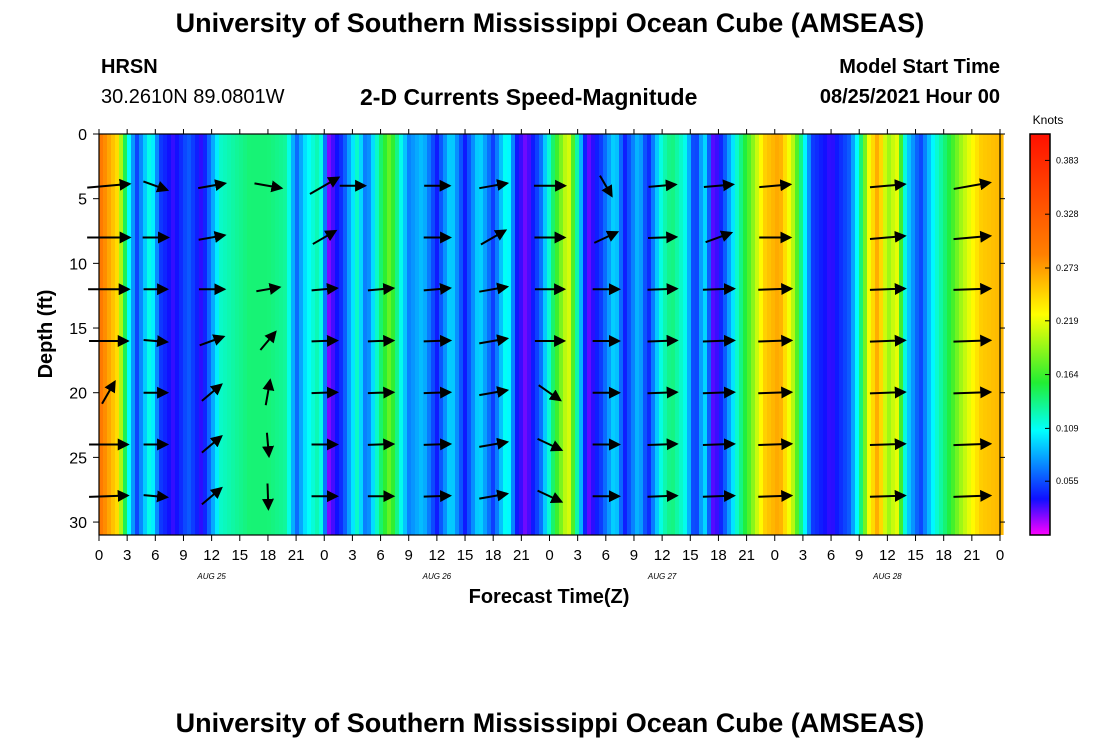 The height and width of the screenshot is (750, 1100). What do you see at coordinates (82, 135) in the screenshot?
I see `y-tick-label: 0` at bounding box center [82, 135].